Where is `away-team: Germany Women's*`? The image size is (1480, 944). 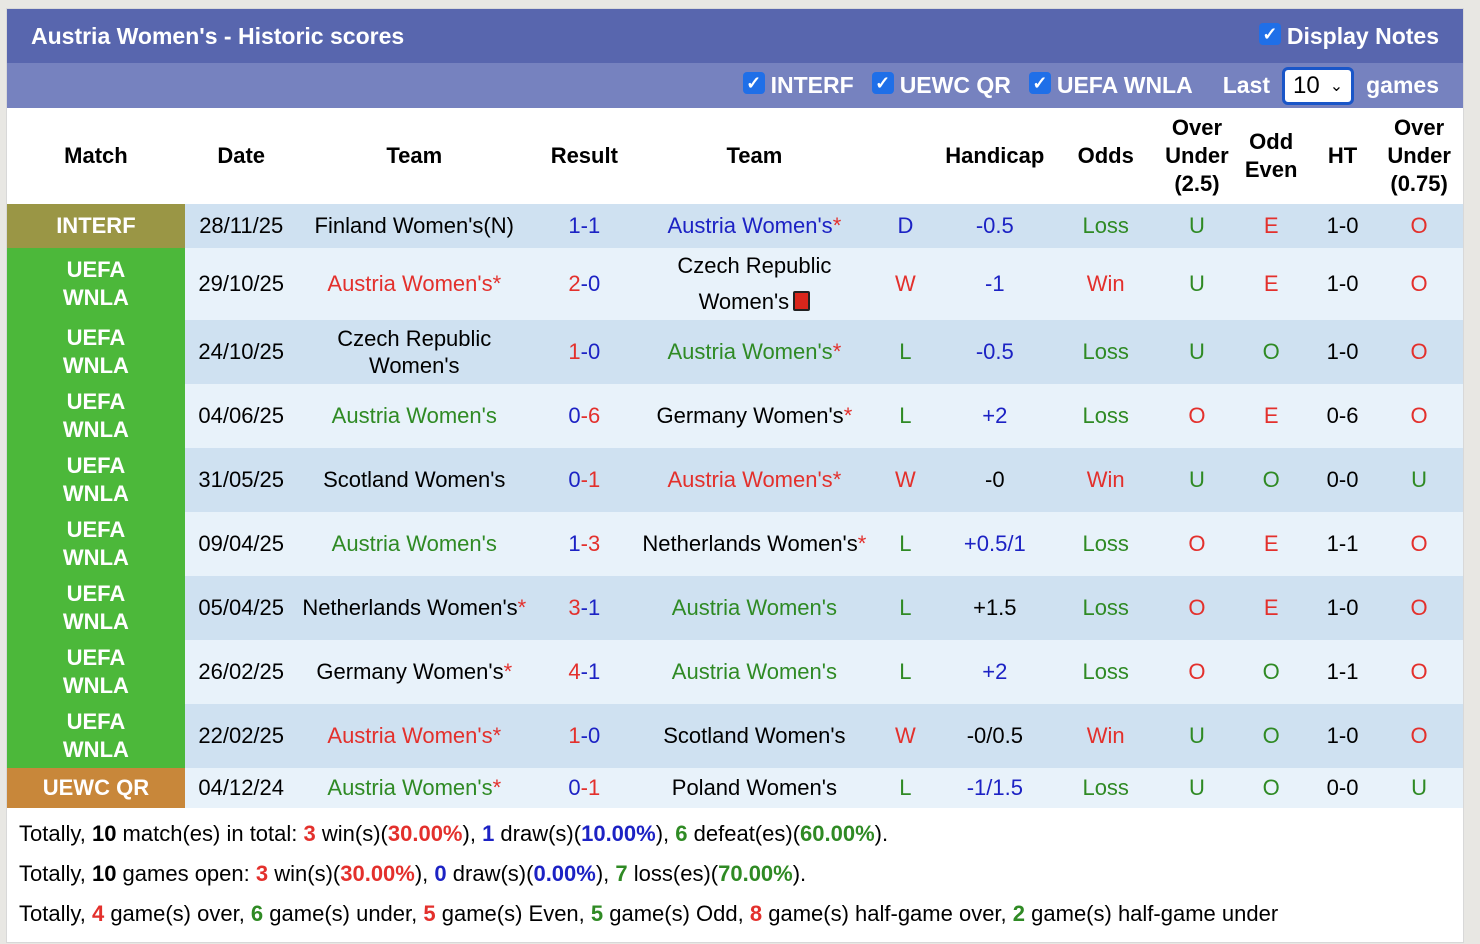 away-team: Germany Women's* is located at coordinates (754, 416).